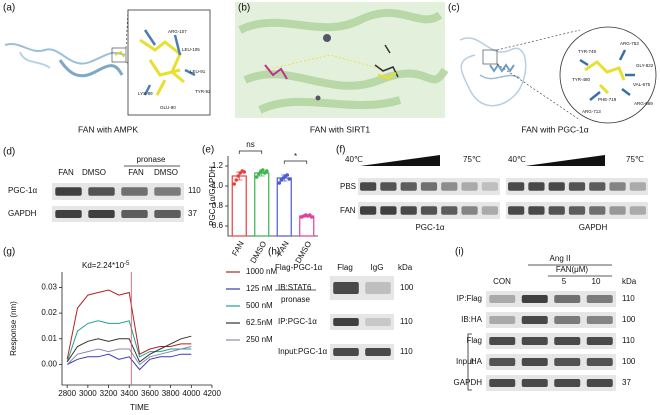 This screenshot has height=415, width=660. I want to click on x-tick-label: 3000, so click(88, 393).